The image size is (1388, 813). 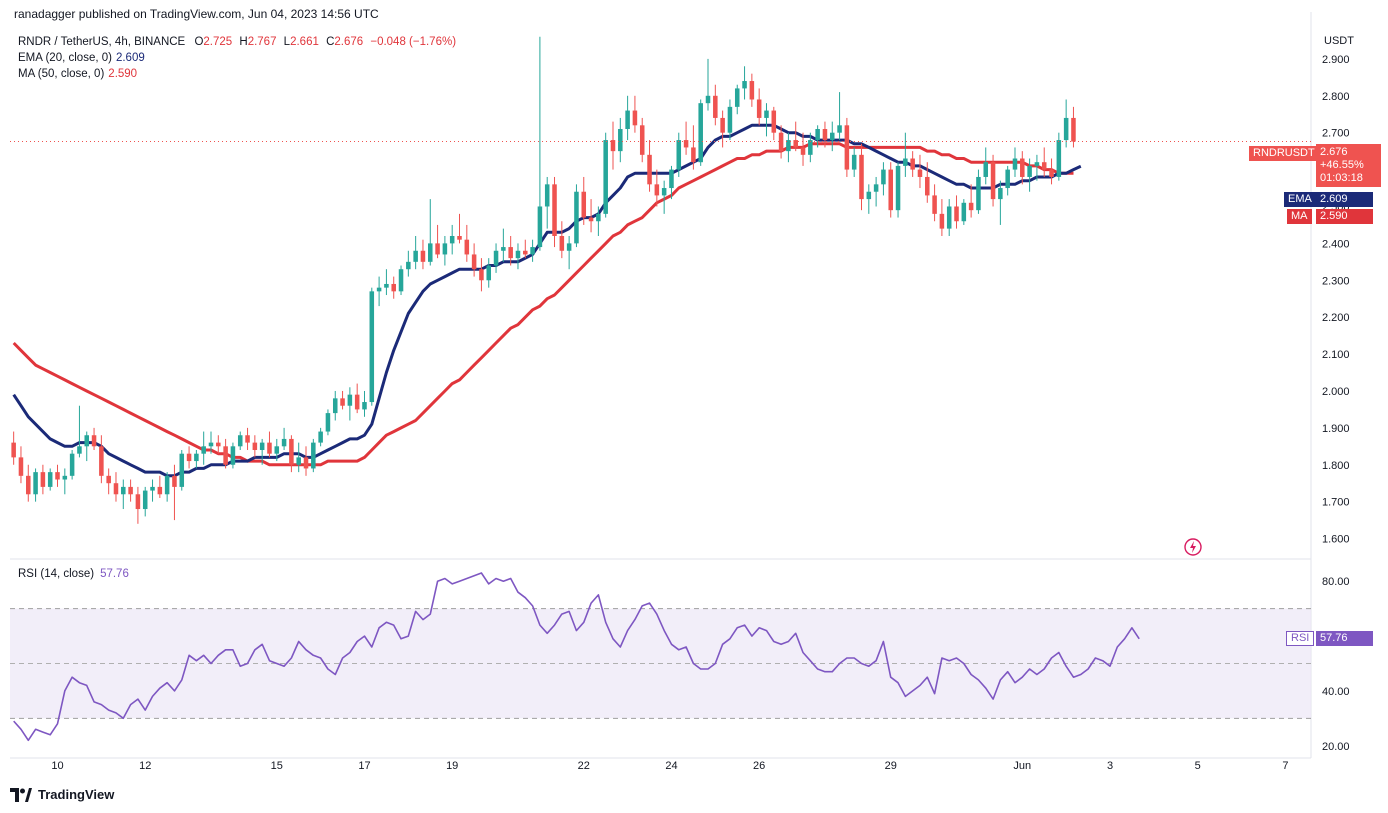 I want to click on close-label: C, so click(x=330, y=42).